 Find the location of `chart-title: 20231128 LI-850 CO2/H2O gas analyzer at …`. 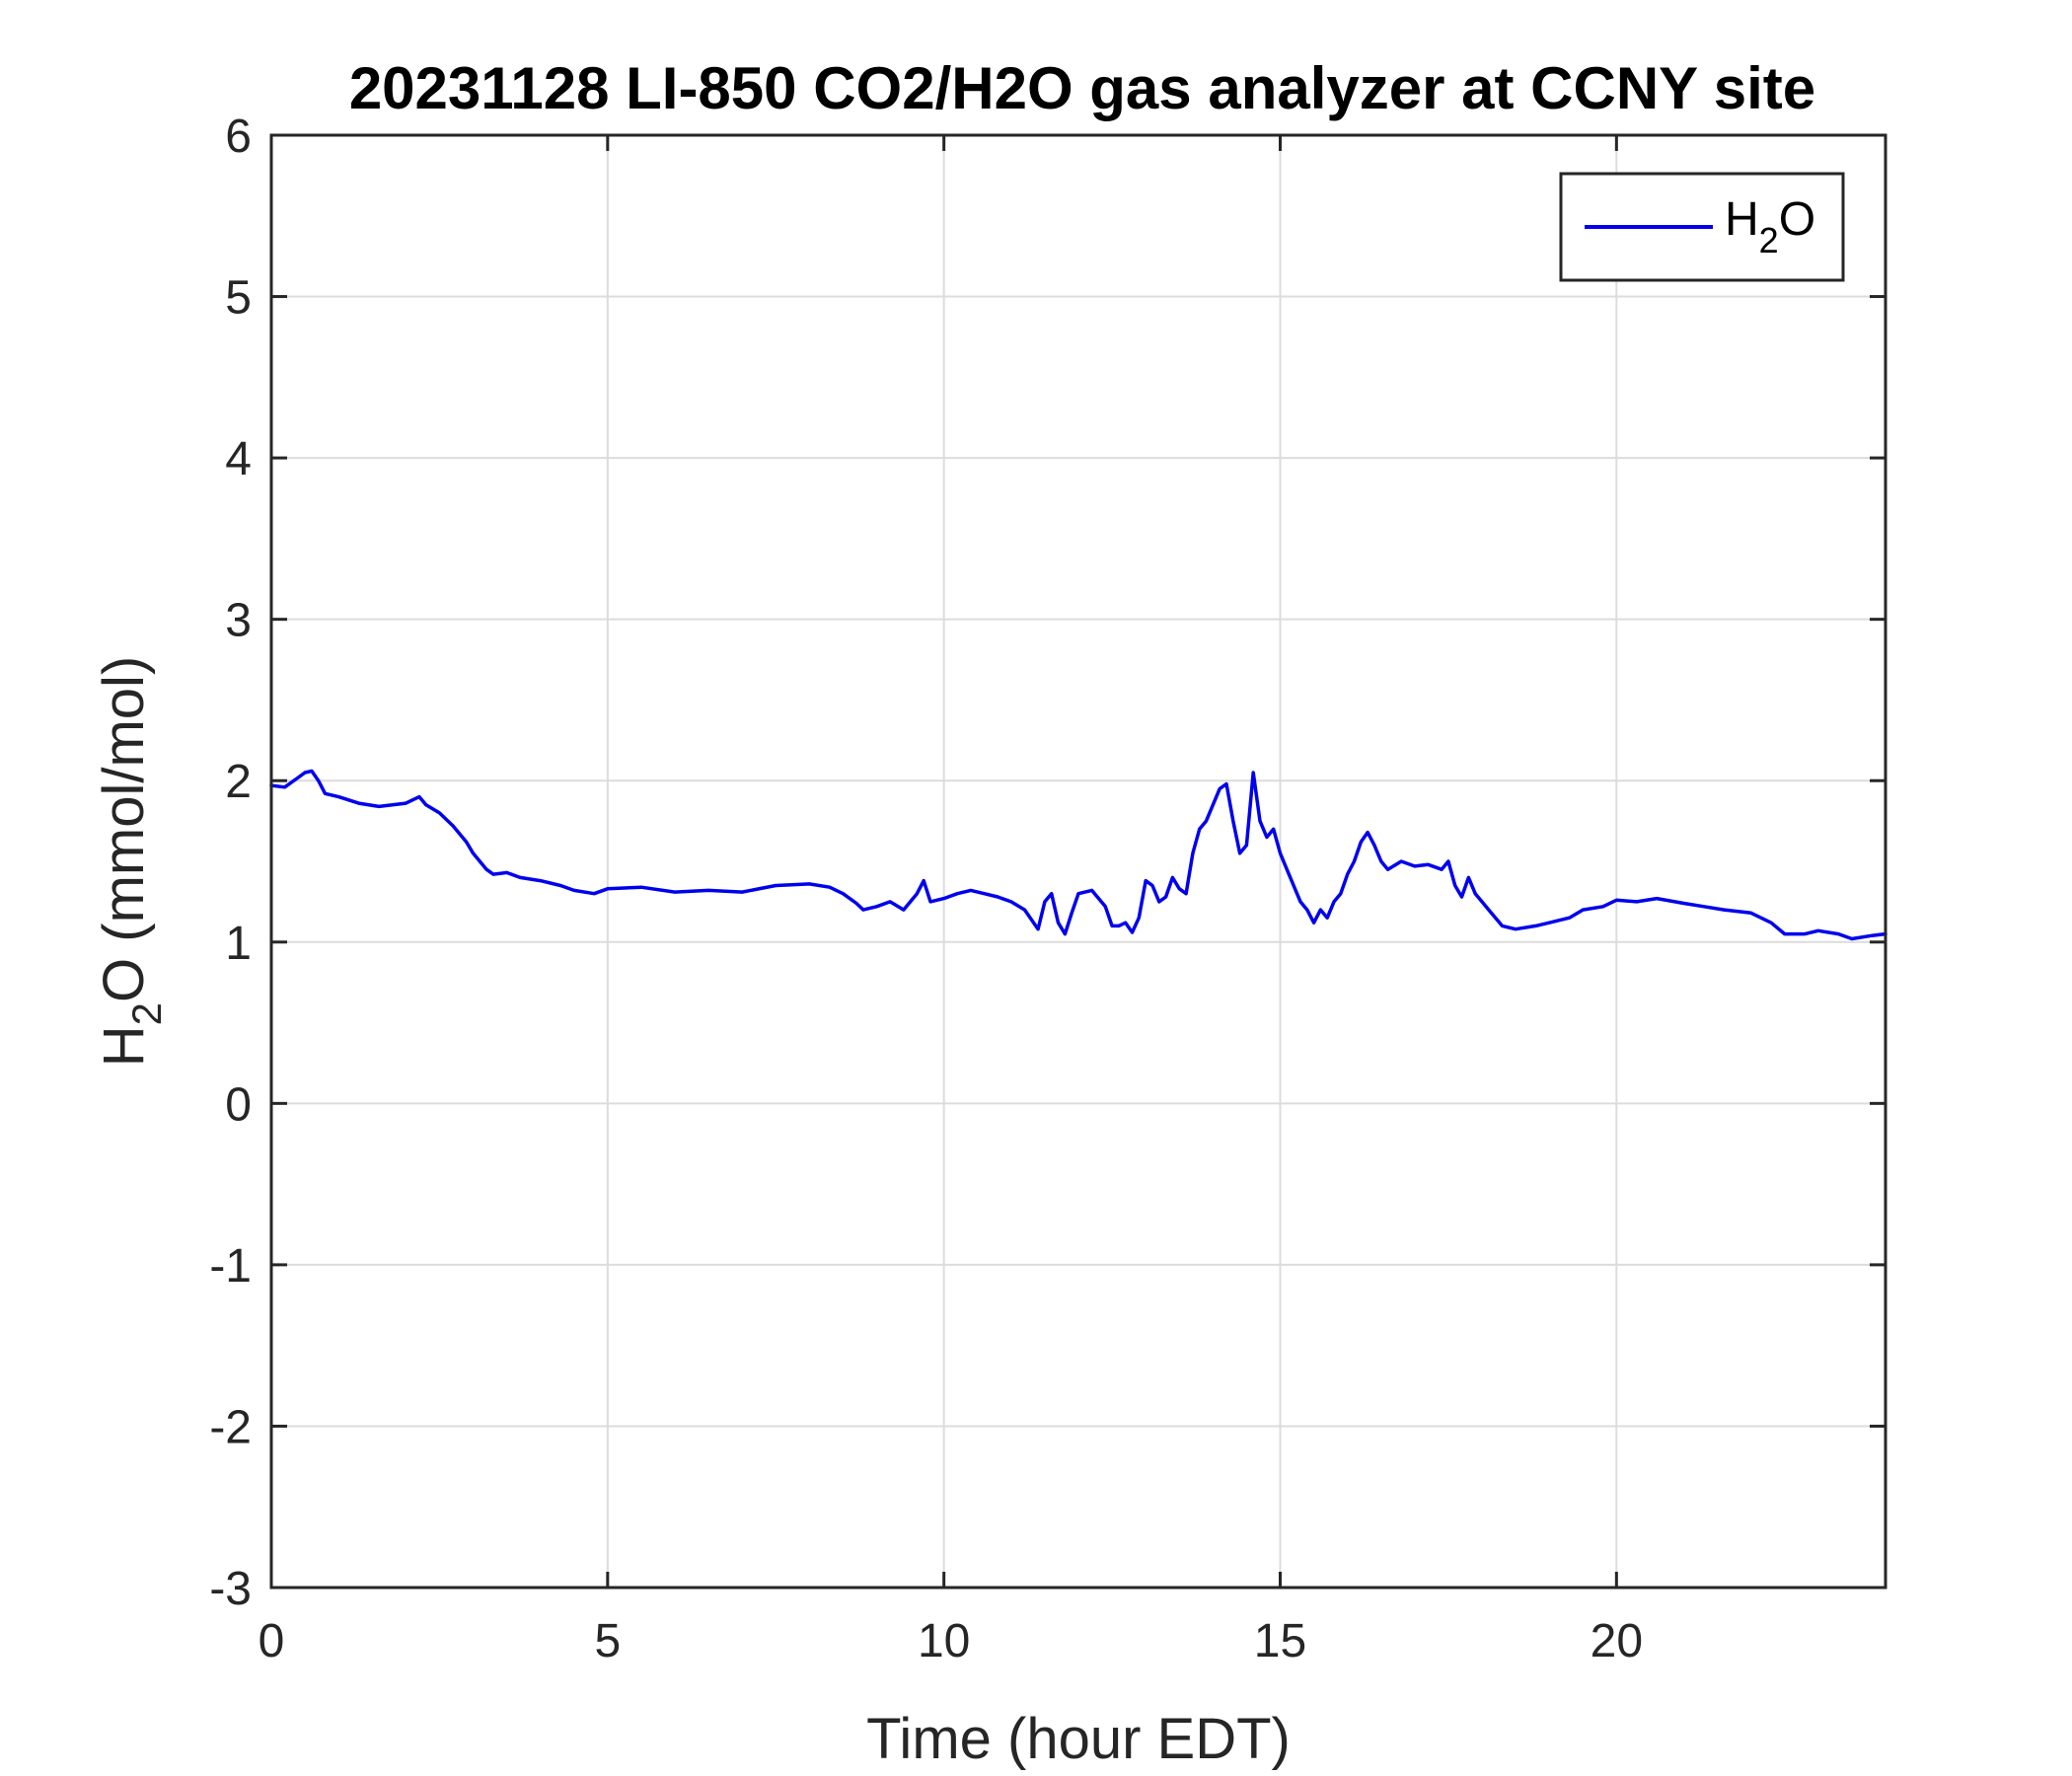

chart-title: 20231128 LI-850 CO2/H2O gas analyzer at … is located at coordinates (1082, 88).